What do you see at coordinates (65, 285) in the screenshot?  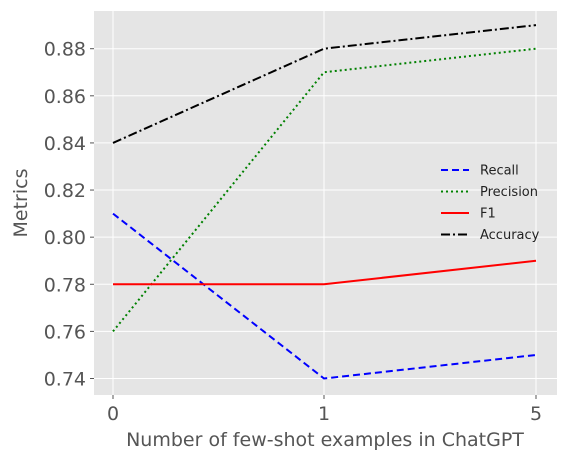 I see `y-tick-label: 0.78` at bounding box center [65, 285].